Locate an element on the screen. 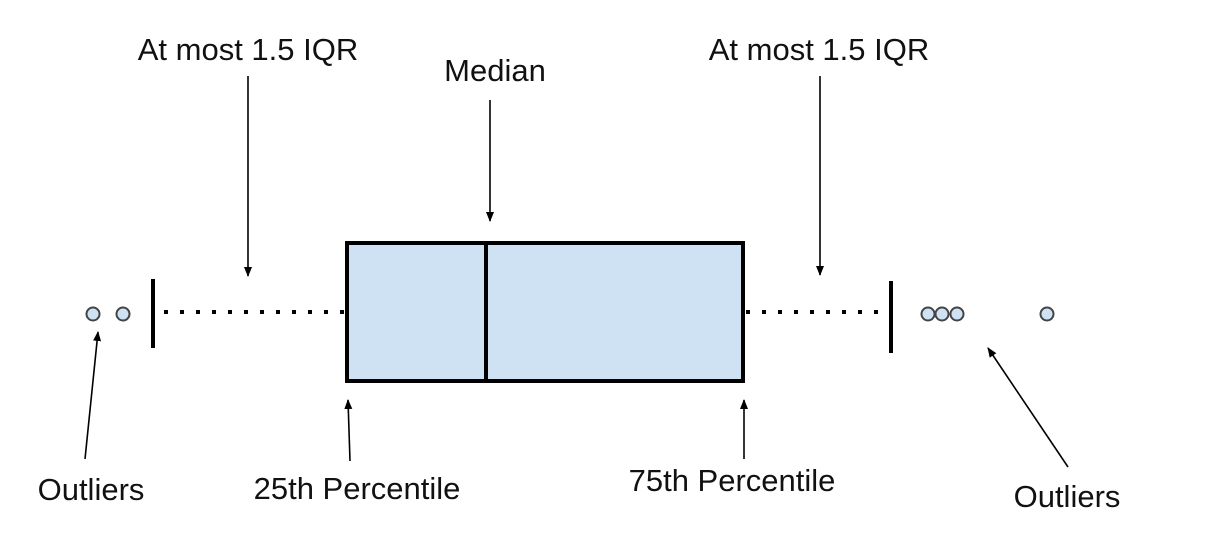  arrow-q1 is located at coordinates (348, 430).